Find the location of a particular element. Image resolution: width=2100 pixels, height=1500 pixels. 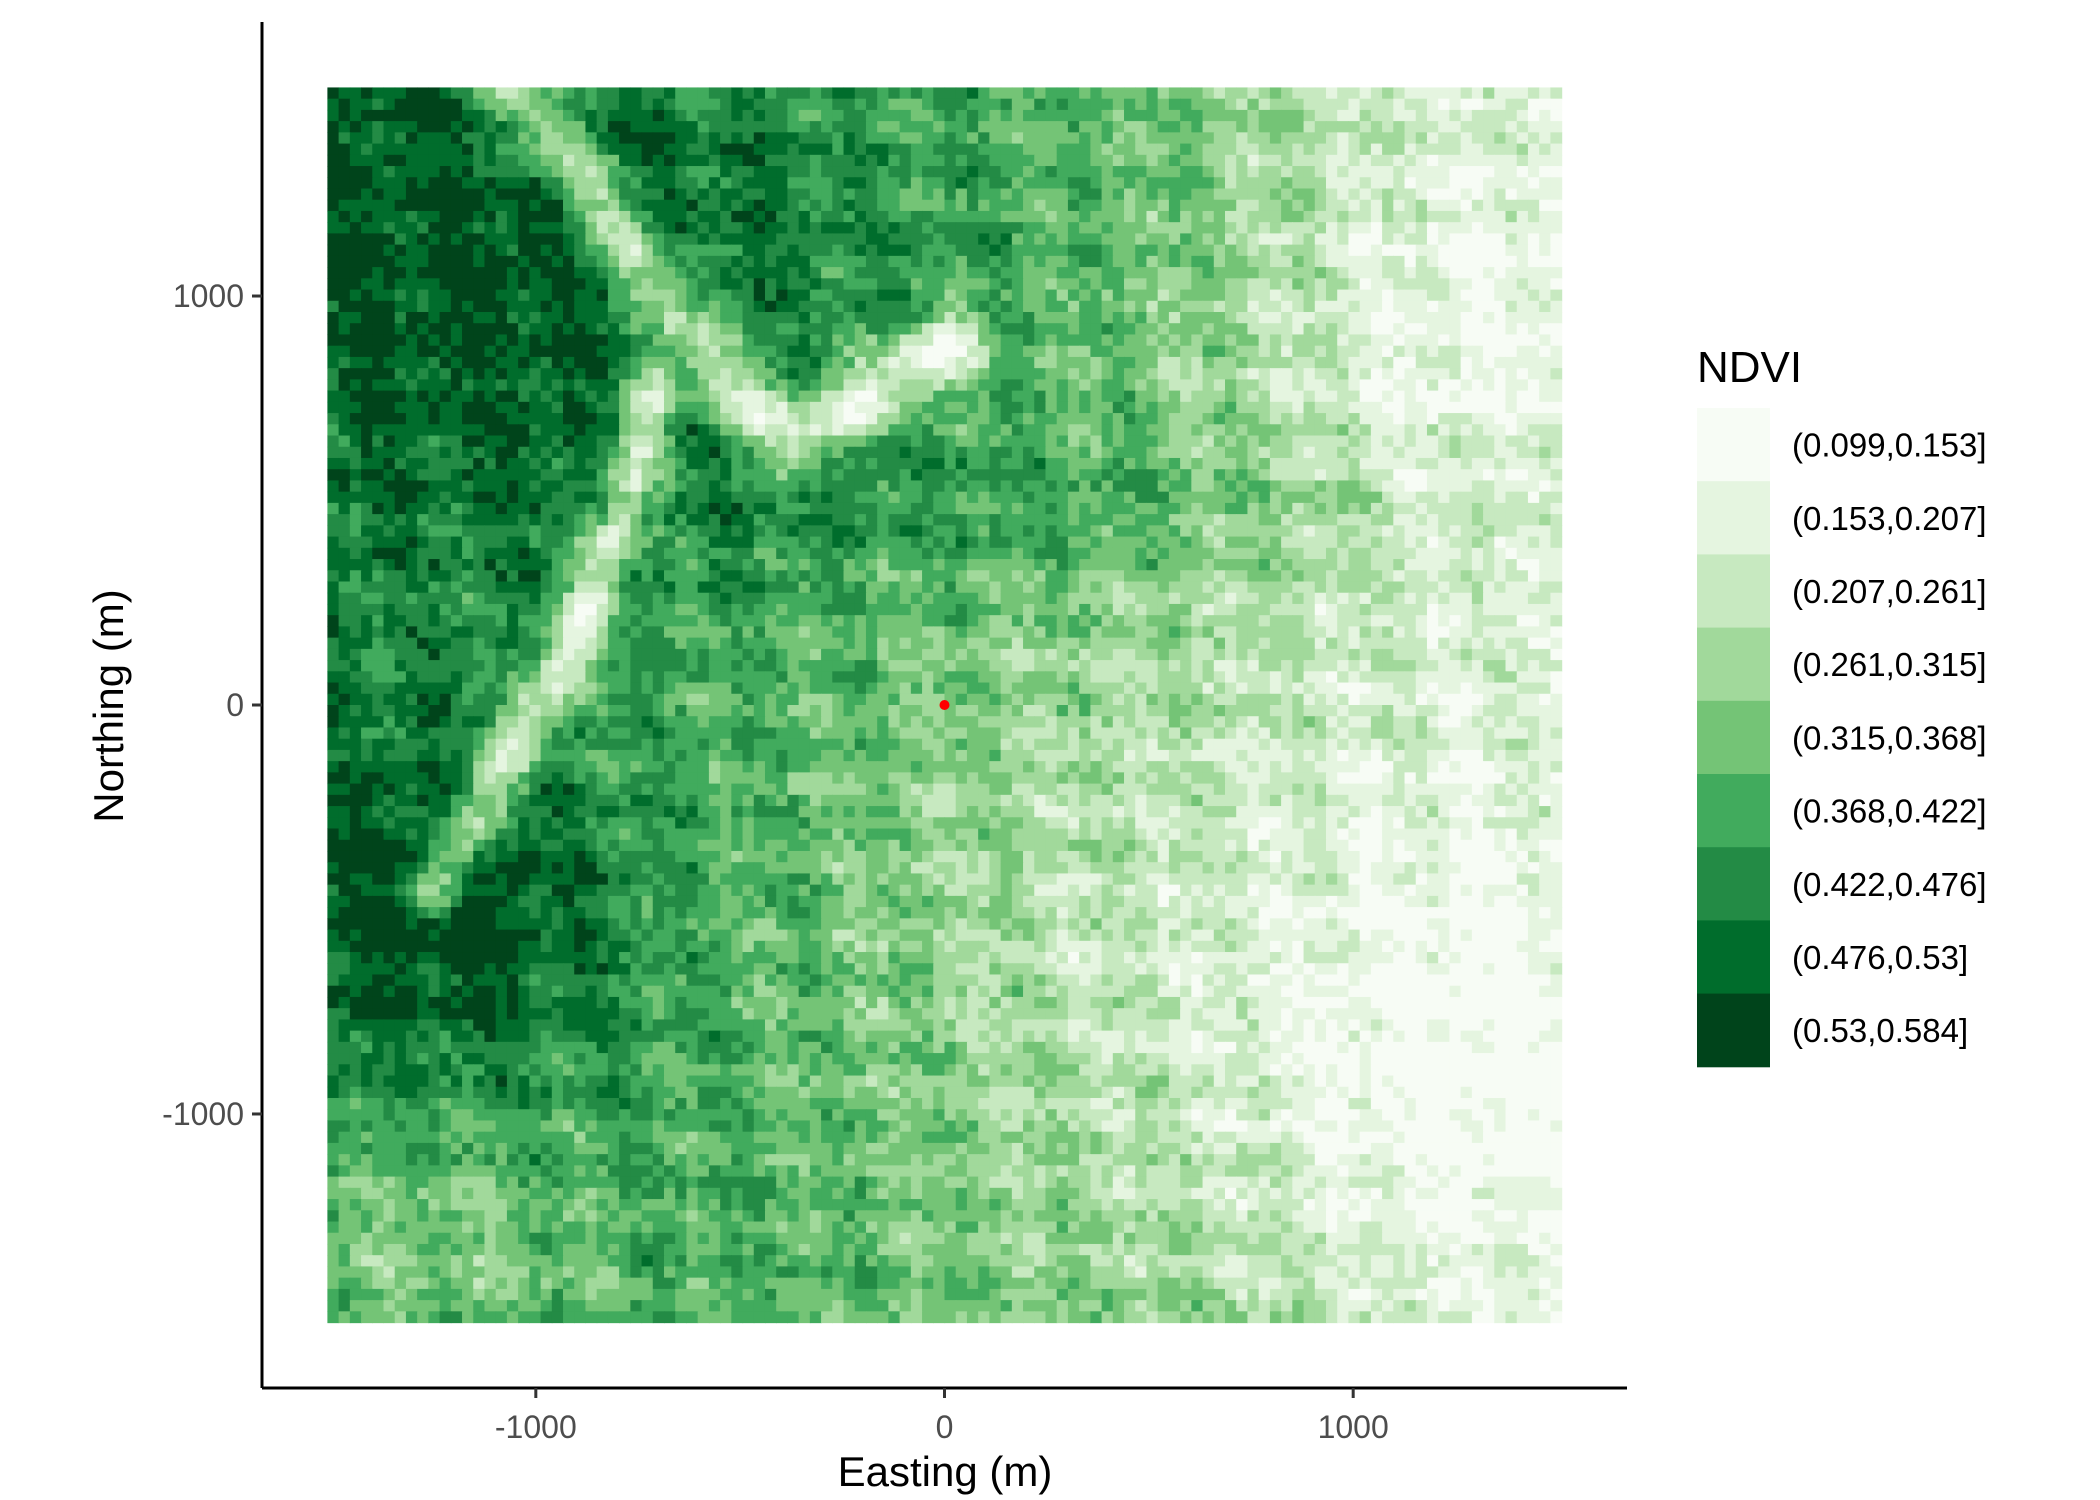

legend-label: (0.099,0.153] is located at coordinates (1889, 445).